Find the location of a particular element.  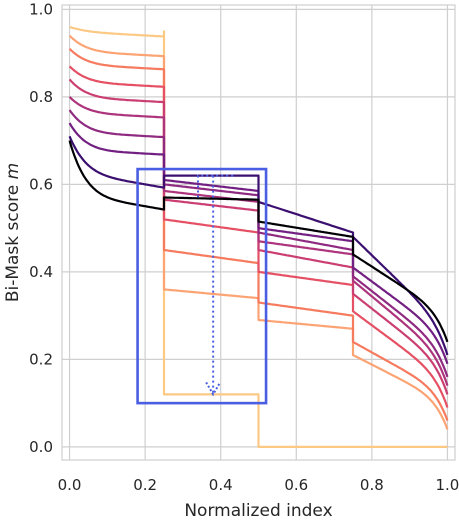

y-tick-label: 0.4 is located at coordinates (41, 272).